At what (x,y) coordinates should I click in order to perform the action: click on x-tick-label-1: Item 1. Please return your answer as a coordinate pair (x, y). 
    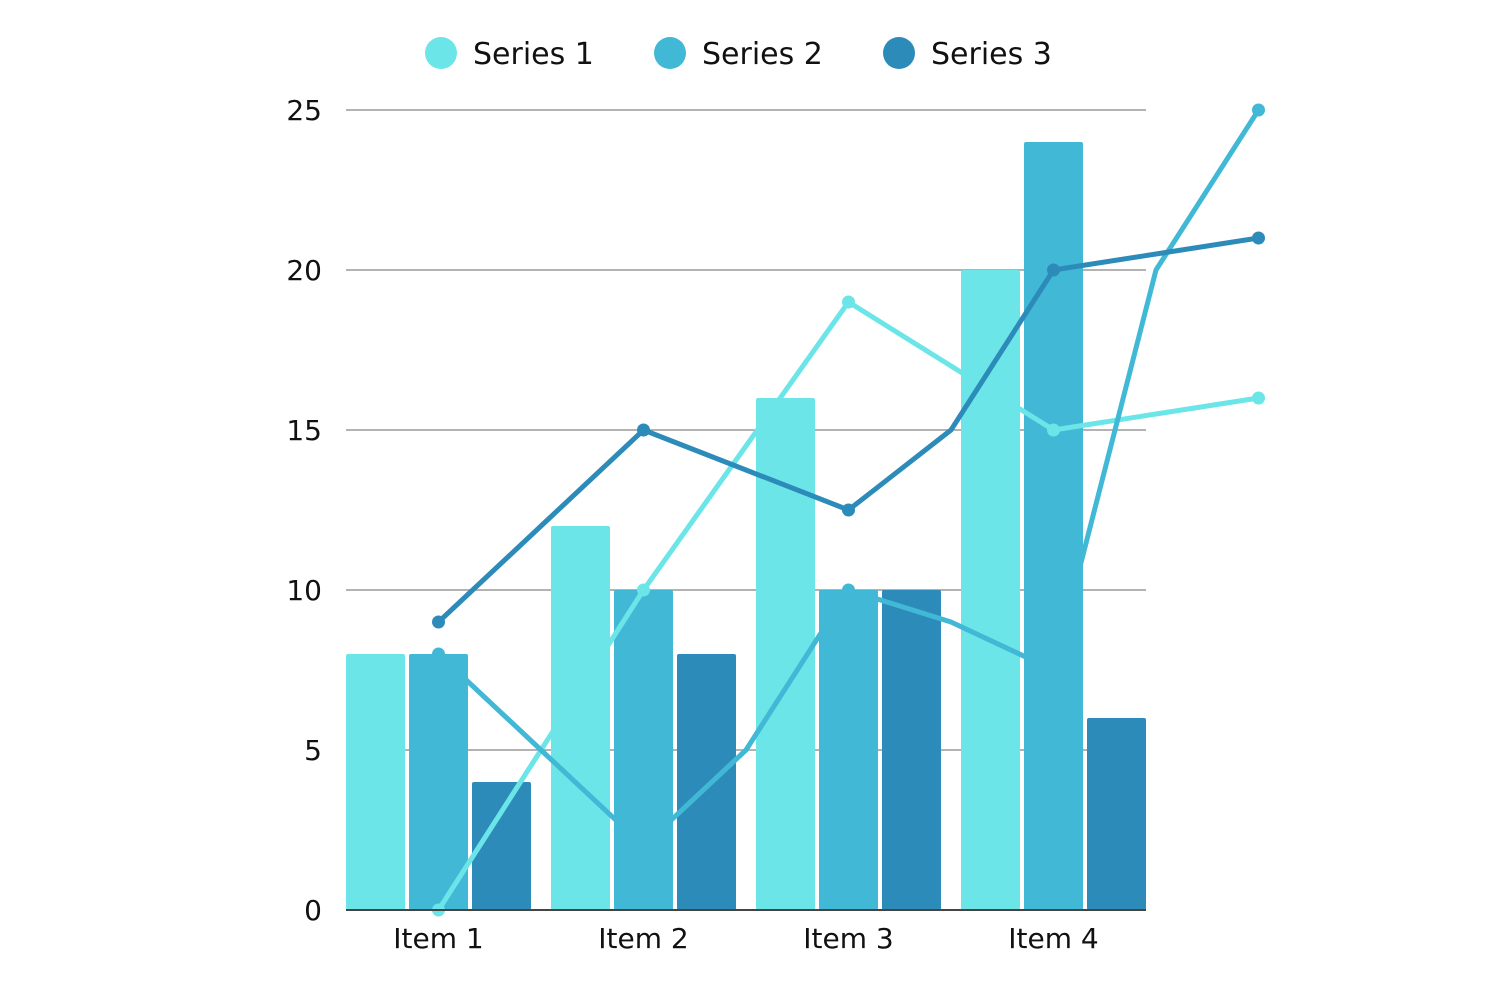
    Looking at the image, I should click on (438, 938).